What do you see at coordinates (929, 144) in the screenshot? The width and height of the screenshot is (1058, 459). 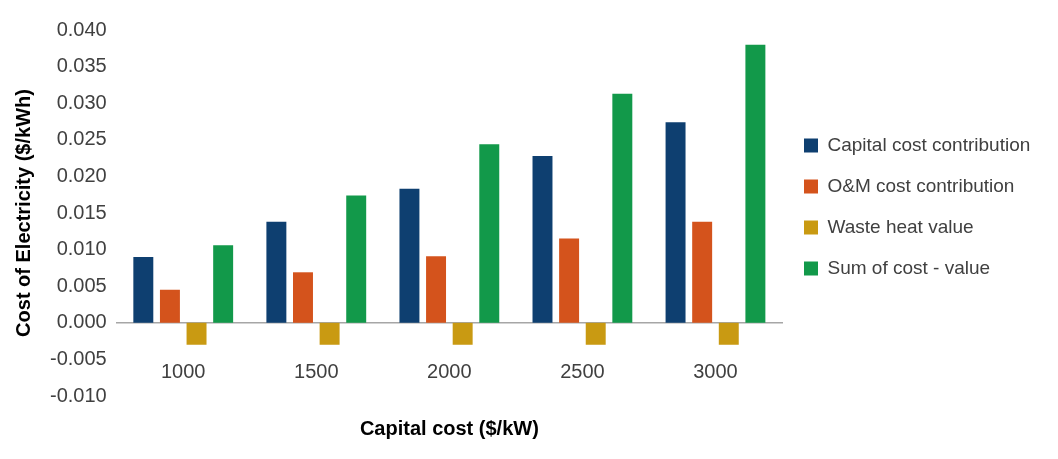 I see `legend-label: Capital cost contribution` at bounding box center [929, 144].